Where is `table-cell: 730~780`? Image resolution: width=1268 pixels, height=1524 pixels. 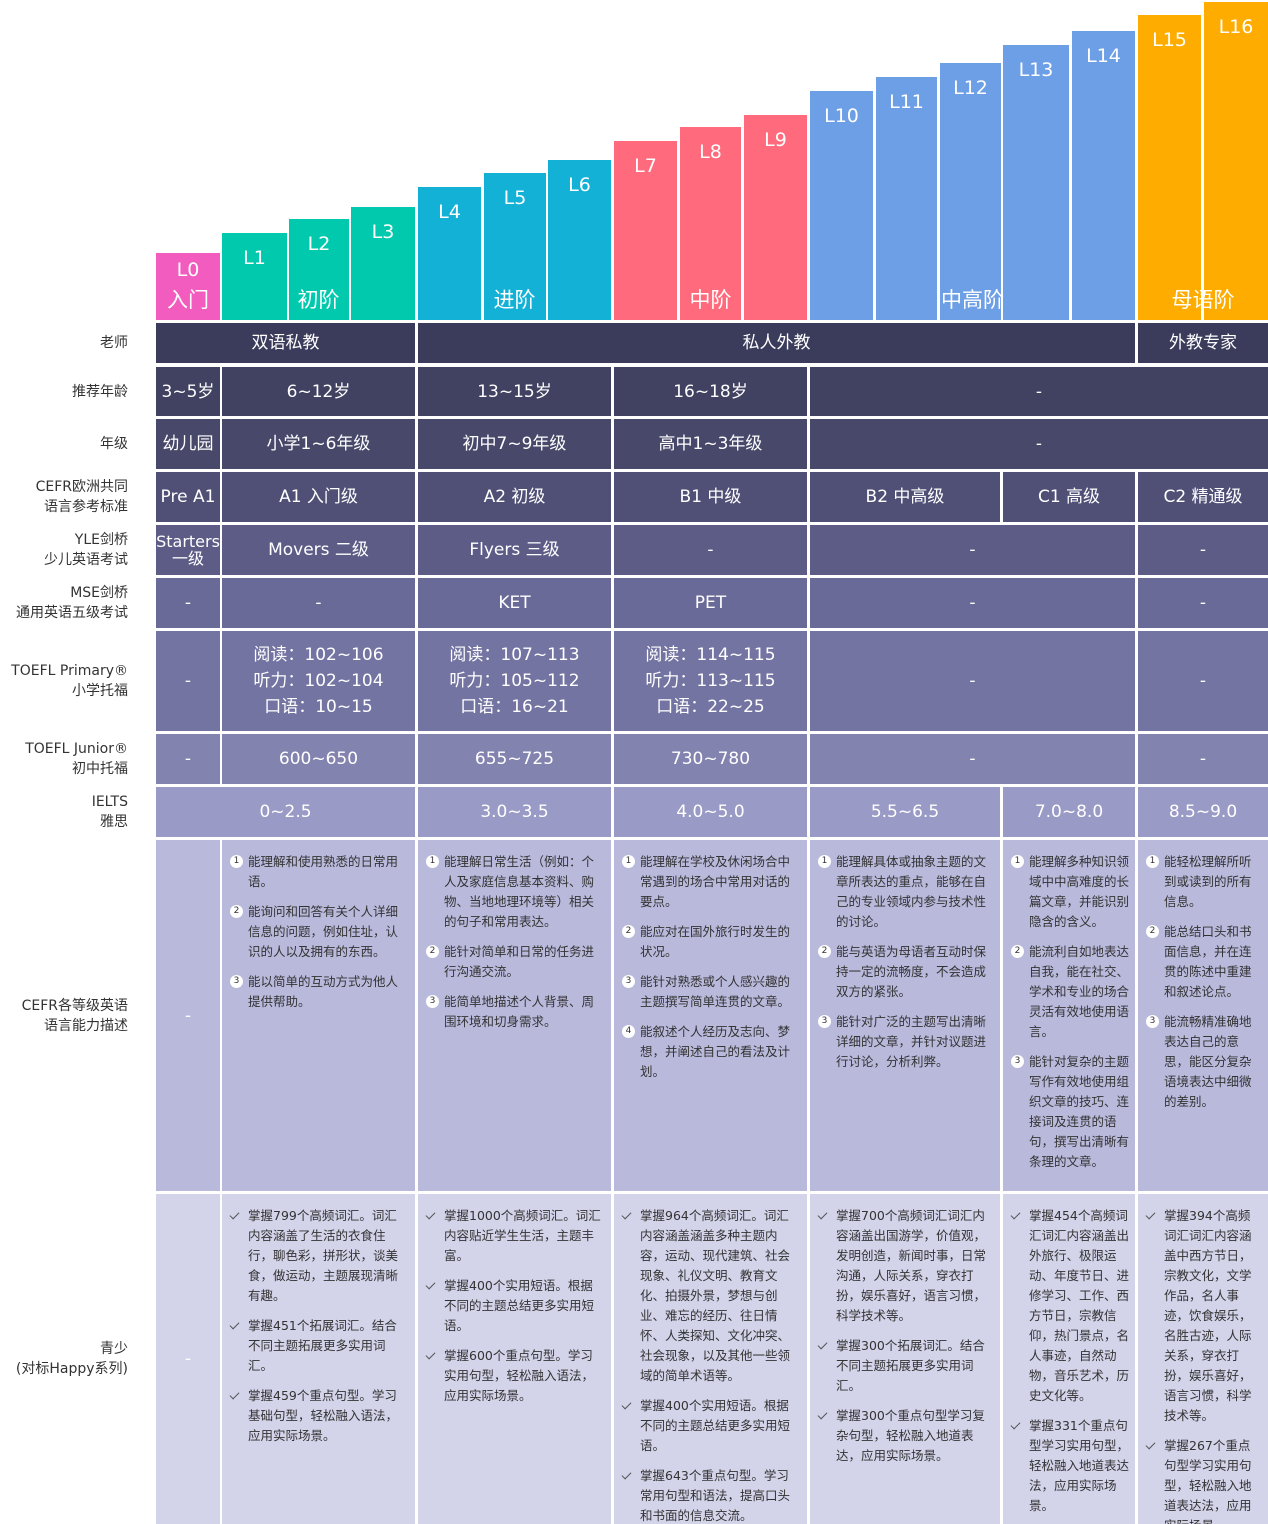 table-cell: 730~780 is located at coordinates (710, 759).